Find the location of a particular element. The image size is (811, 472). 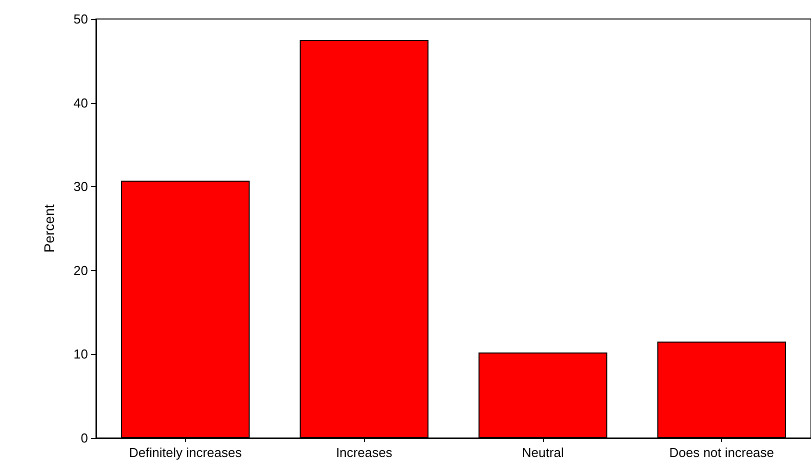

x-tick-label: Neutral is located at coordinates (543, 452).